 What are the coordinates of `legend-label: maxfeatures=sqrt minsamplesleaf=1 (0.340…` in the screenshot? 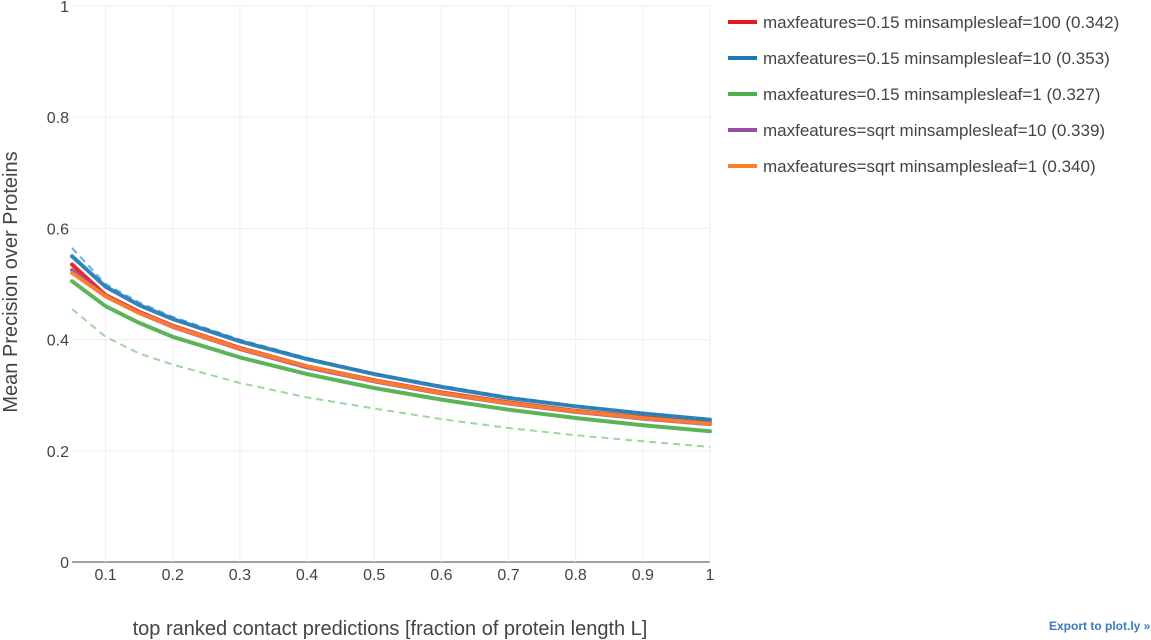 It's located at (929, 166).